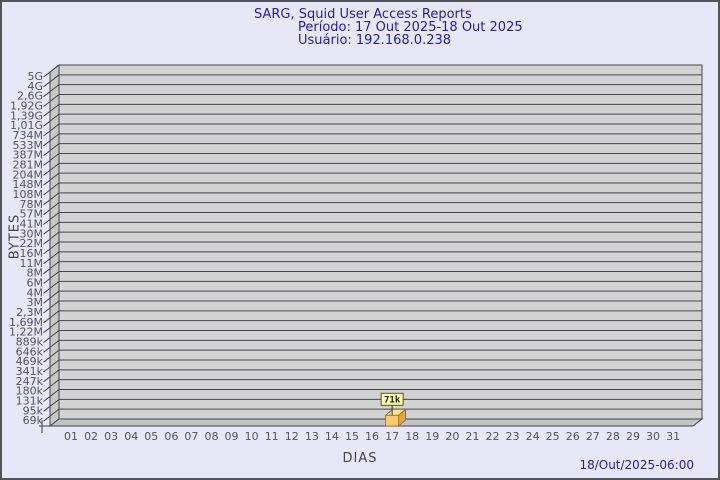 The image size is (720, 480). Describe the element at coordinates (653, 436) in the screenshot. I see `x-tick-label: 30` at that location.